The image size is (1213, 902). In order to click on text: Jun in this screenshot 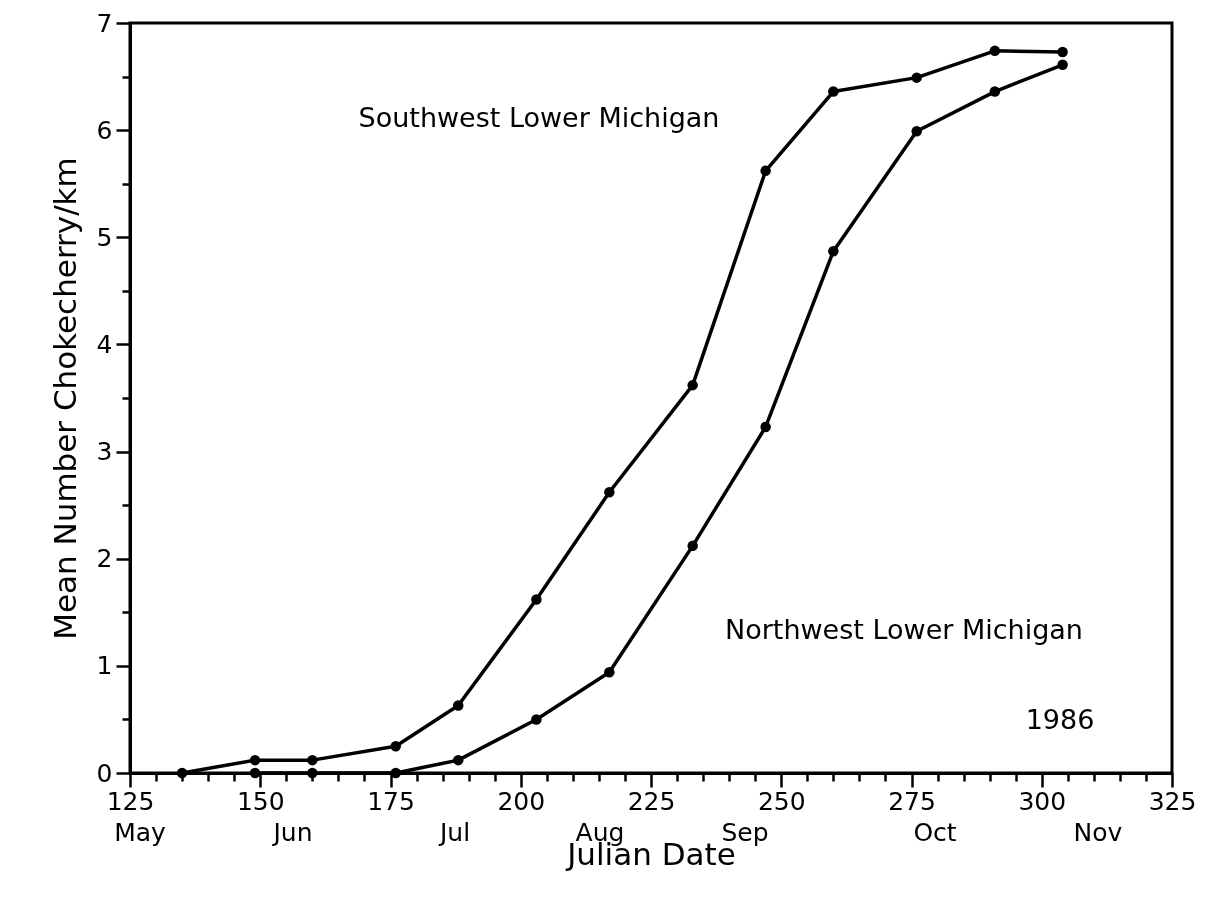, I will do `click(292, 832)`.